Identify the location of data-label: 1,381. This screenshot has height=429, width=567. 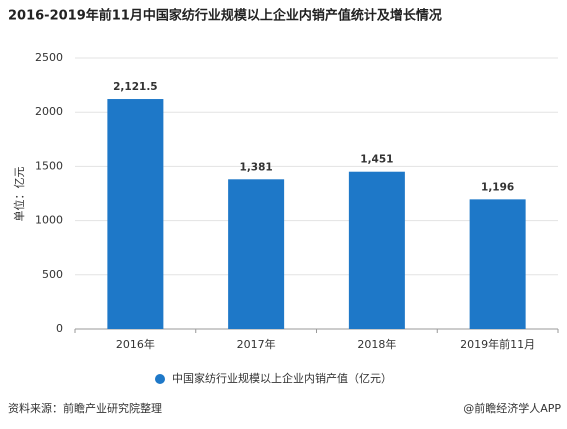
(256, 167).